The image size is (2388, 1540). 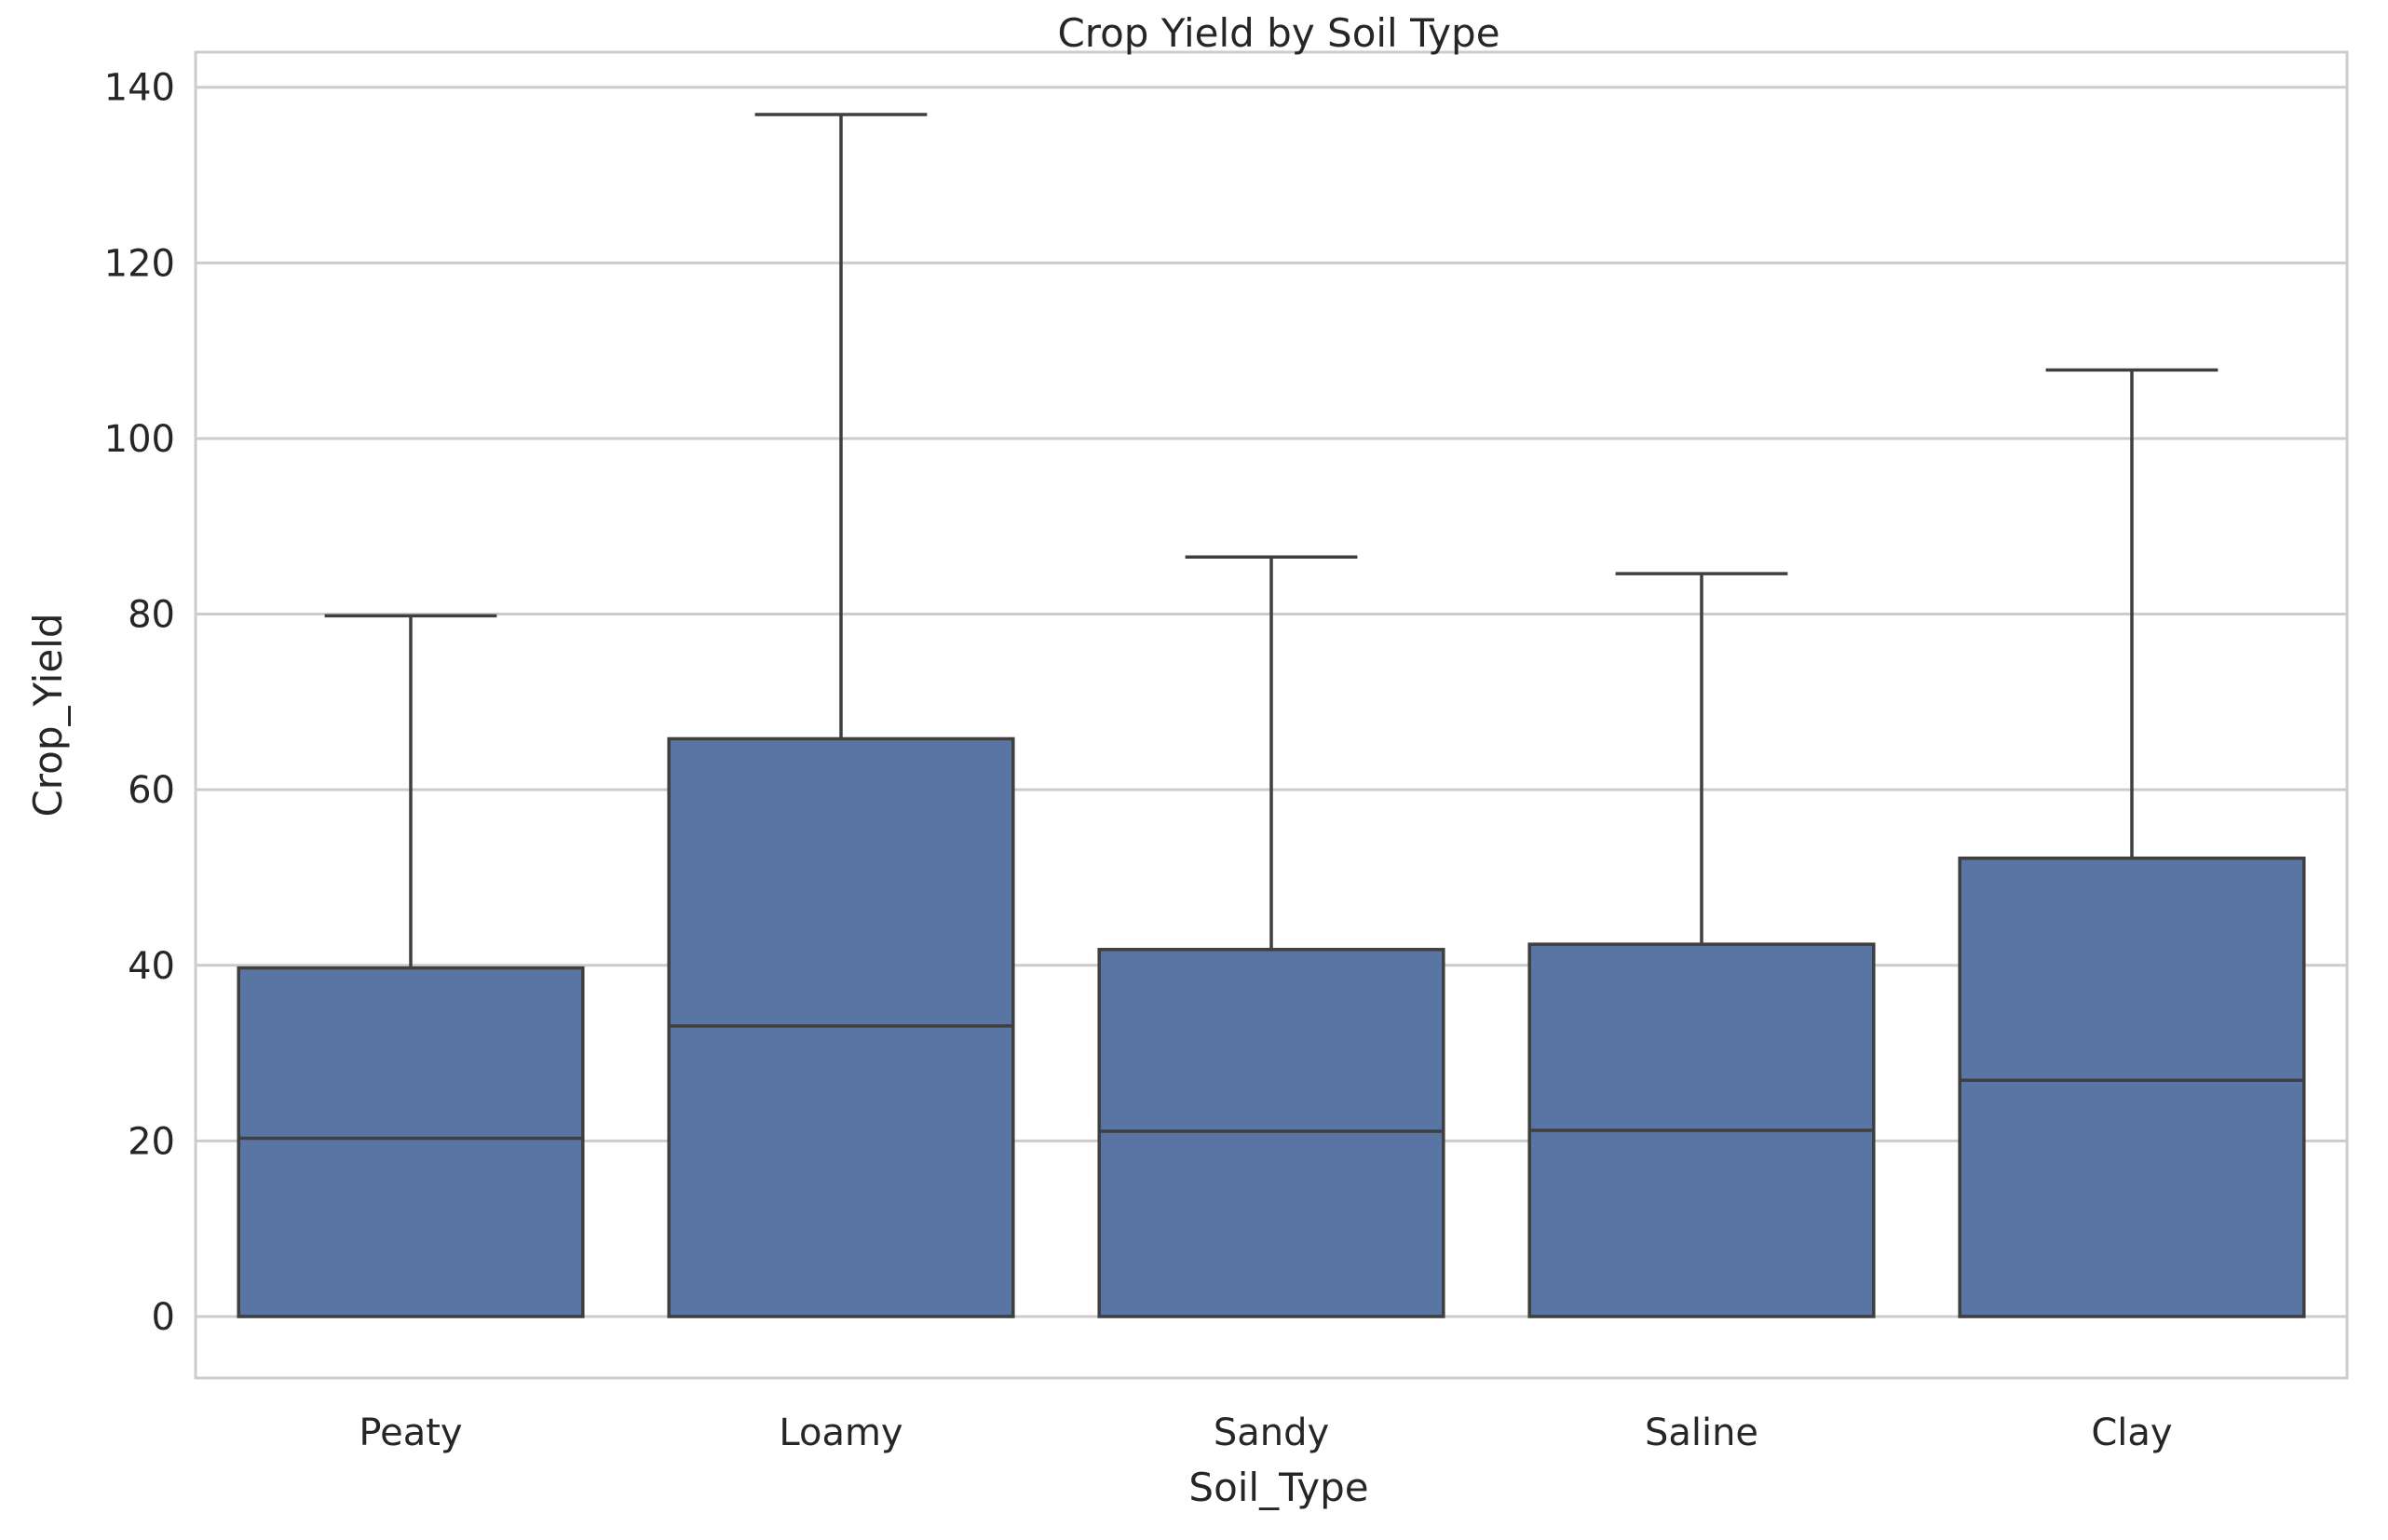 I want to click on x-axis-label: Soil_Type, so click(x=1278, y=1488).